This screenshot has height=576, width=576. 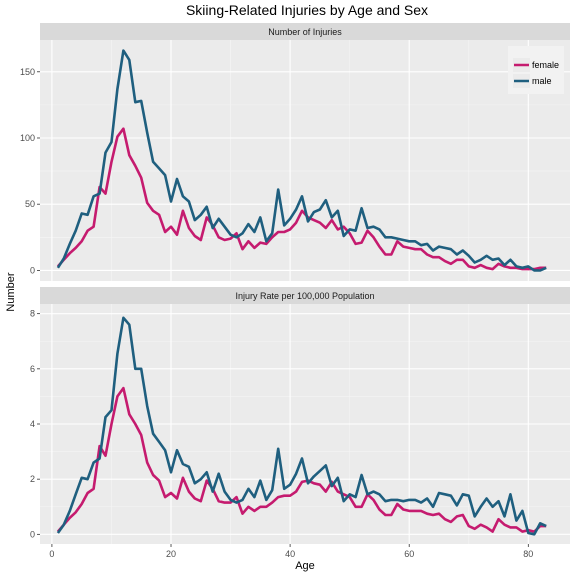 I want to click on y-tick-label: 2, so click(x=32, y=479).